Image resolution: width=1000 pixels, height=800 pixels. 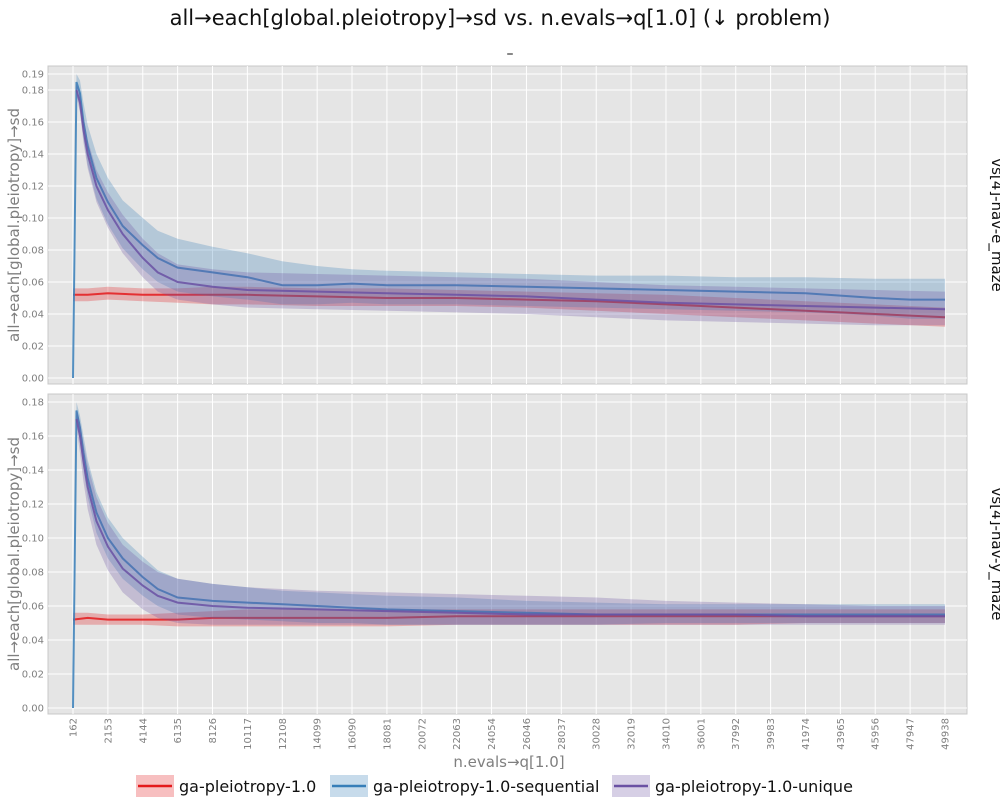 I want to click on x-tick-label: 22063, so click(x=457, y=734).